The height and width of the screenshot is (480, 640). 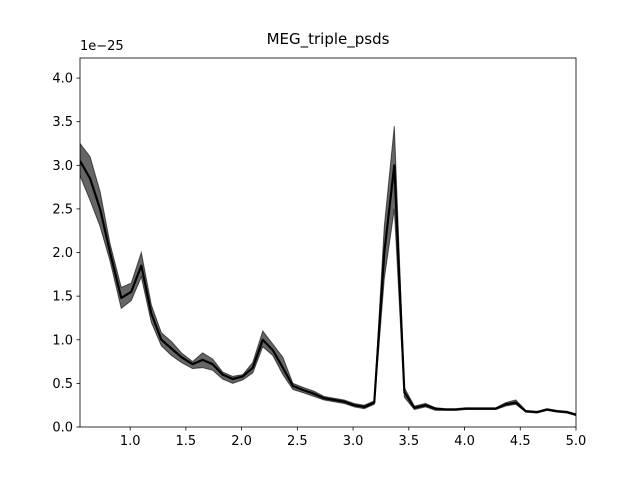 I want to click on y-tick-label: 4.0, so click(x=62, y=79).